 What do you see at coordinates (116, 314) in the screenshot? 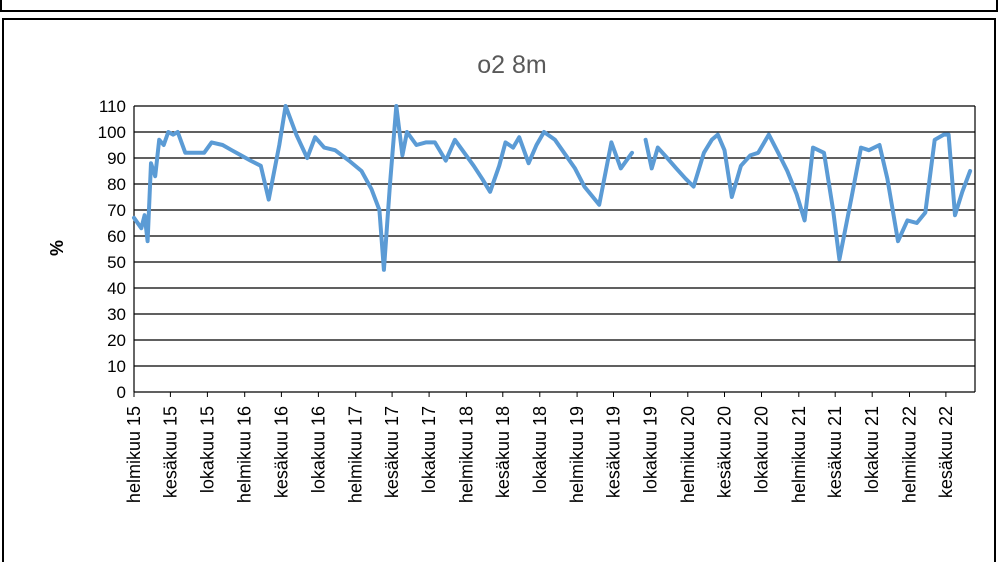
I see `y-tick-label: 30` at bounding box center [116, 314].